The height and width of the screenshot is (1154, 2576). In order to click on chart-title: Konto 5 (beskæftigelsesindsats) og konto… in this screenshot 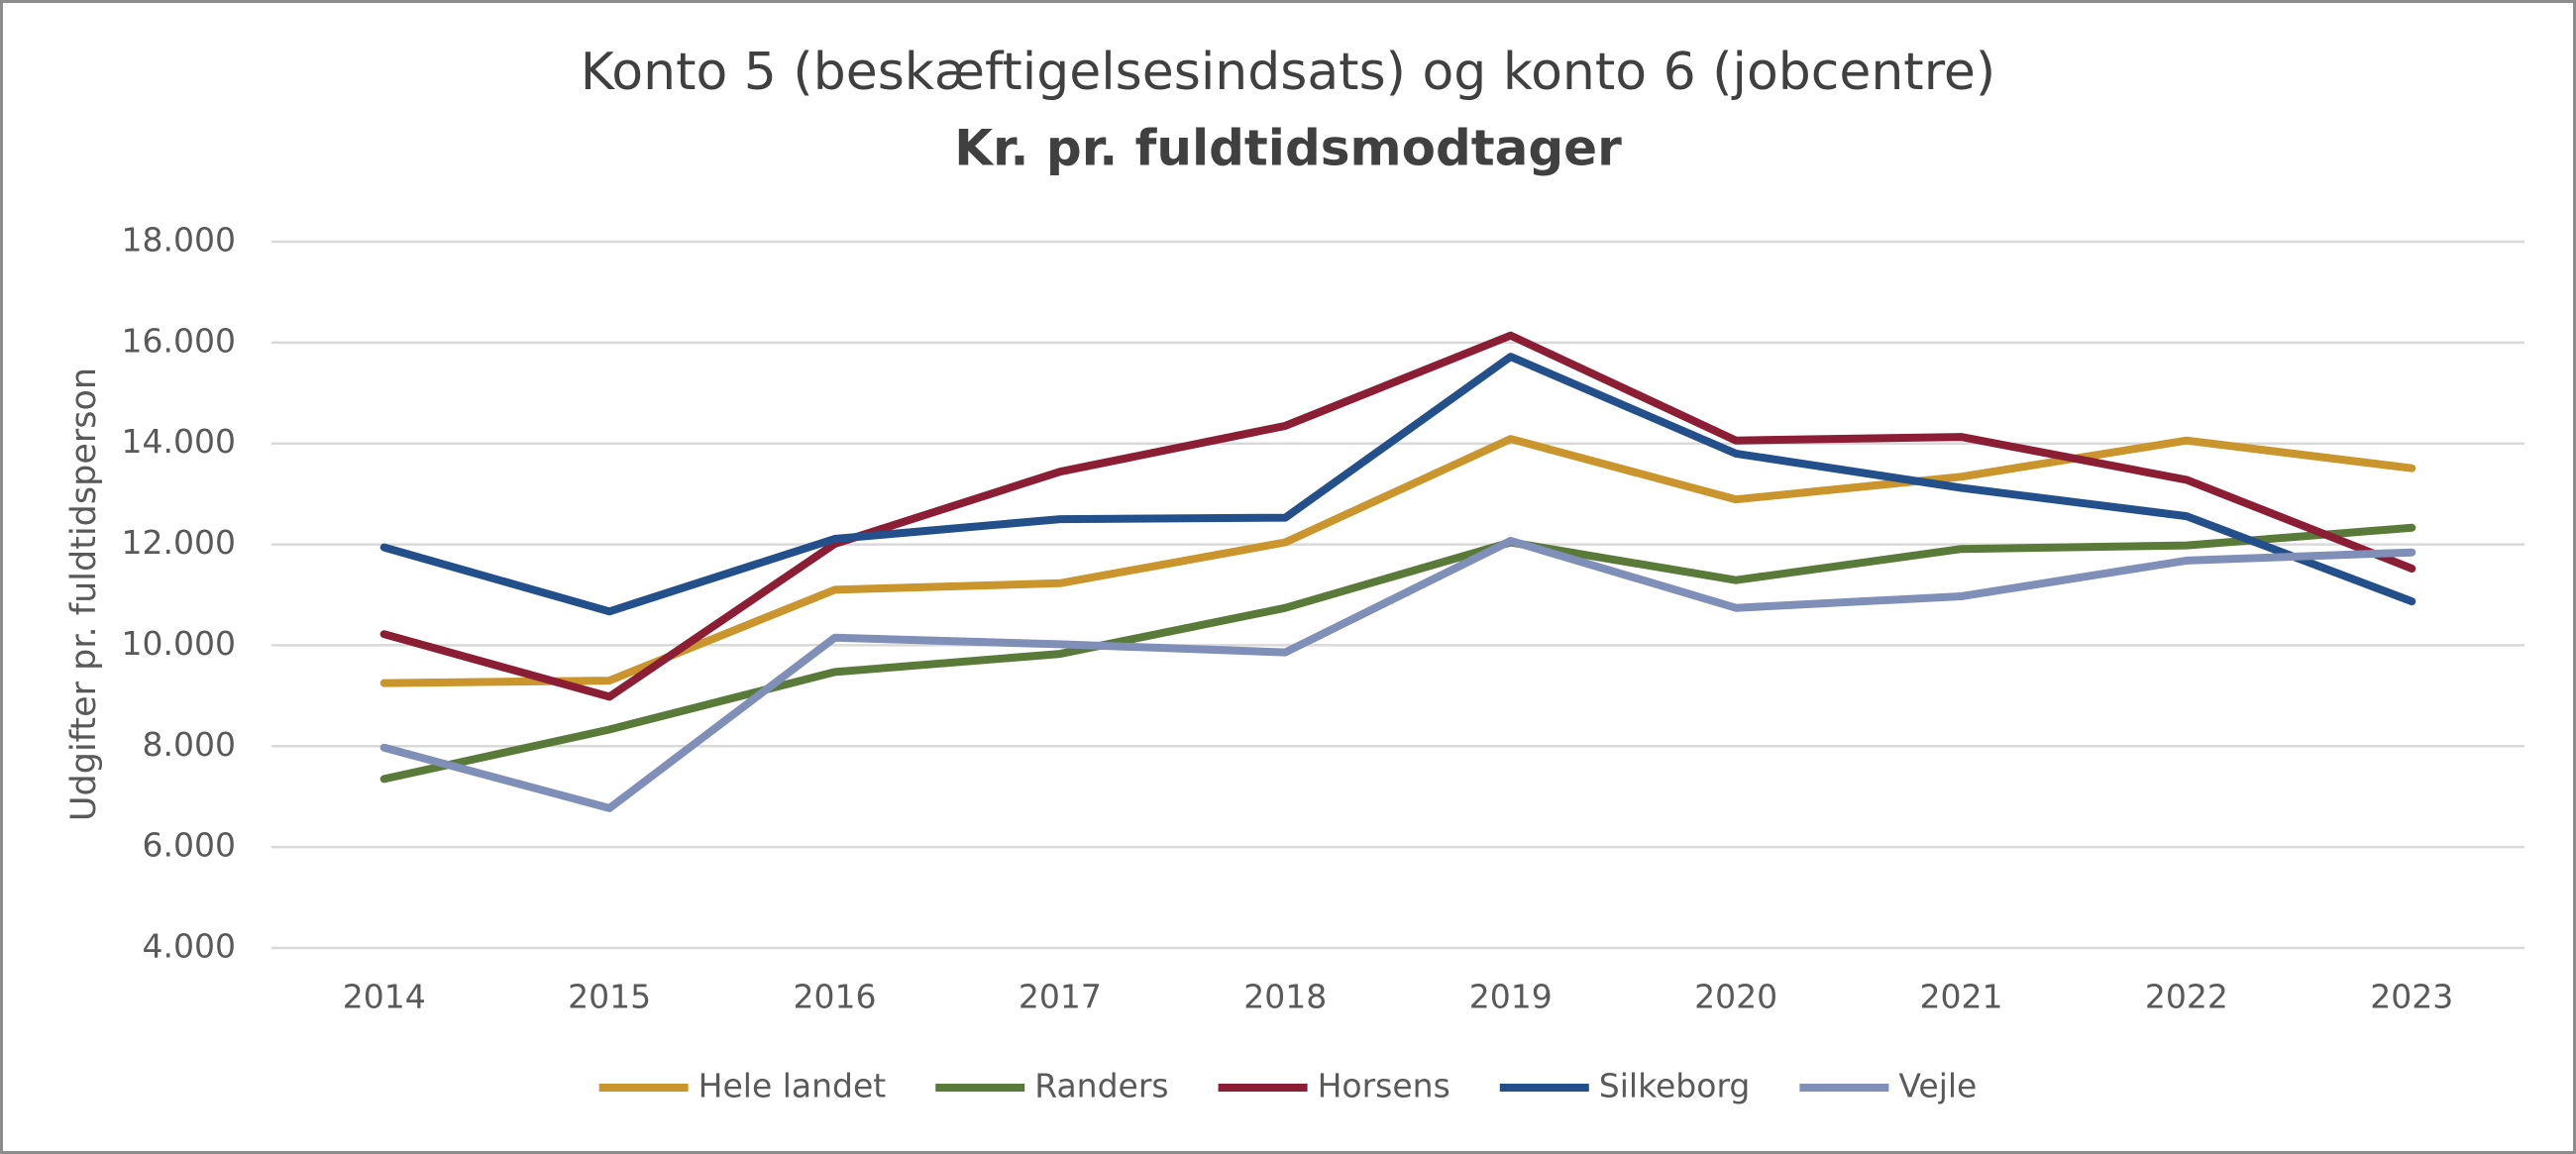, I will do `click(1288, 72)`.